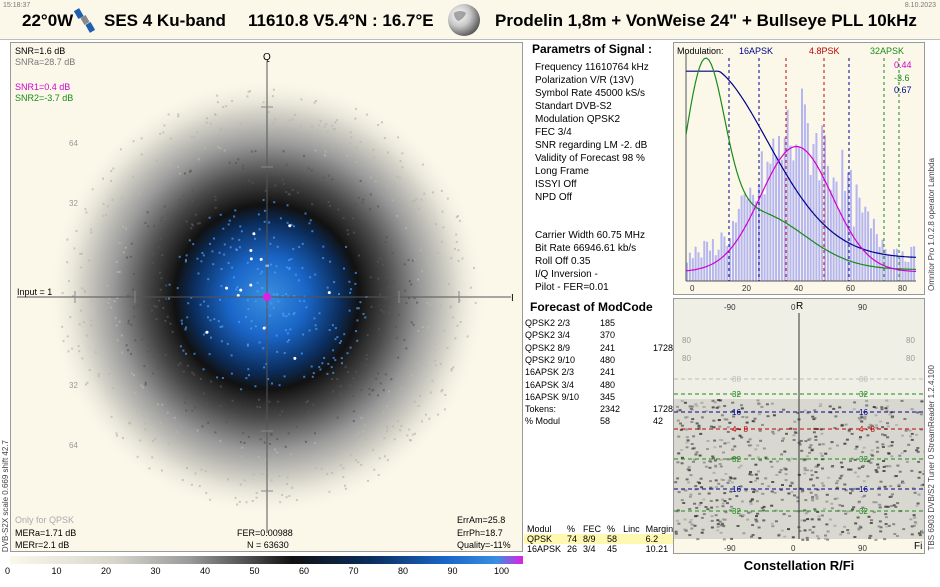 This screenshot has height=587, width=940. What do you see at coordinates (586, 248) in the screenshot?
I see `param-line: Bit Rate 66946.61 kb/s` at bounding box center [586, 248].